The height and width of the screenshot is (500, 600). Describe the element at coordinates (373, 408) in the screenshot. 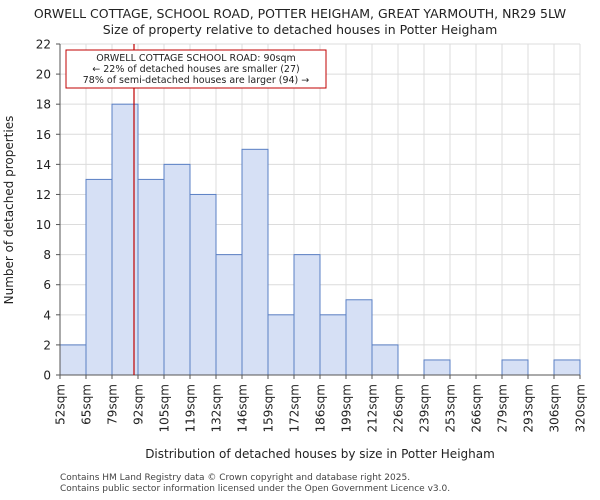

I see `x-tick-label: 212sqm` at that location.